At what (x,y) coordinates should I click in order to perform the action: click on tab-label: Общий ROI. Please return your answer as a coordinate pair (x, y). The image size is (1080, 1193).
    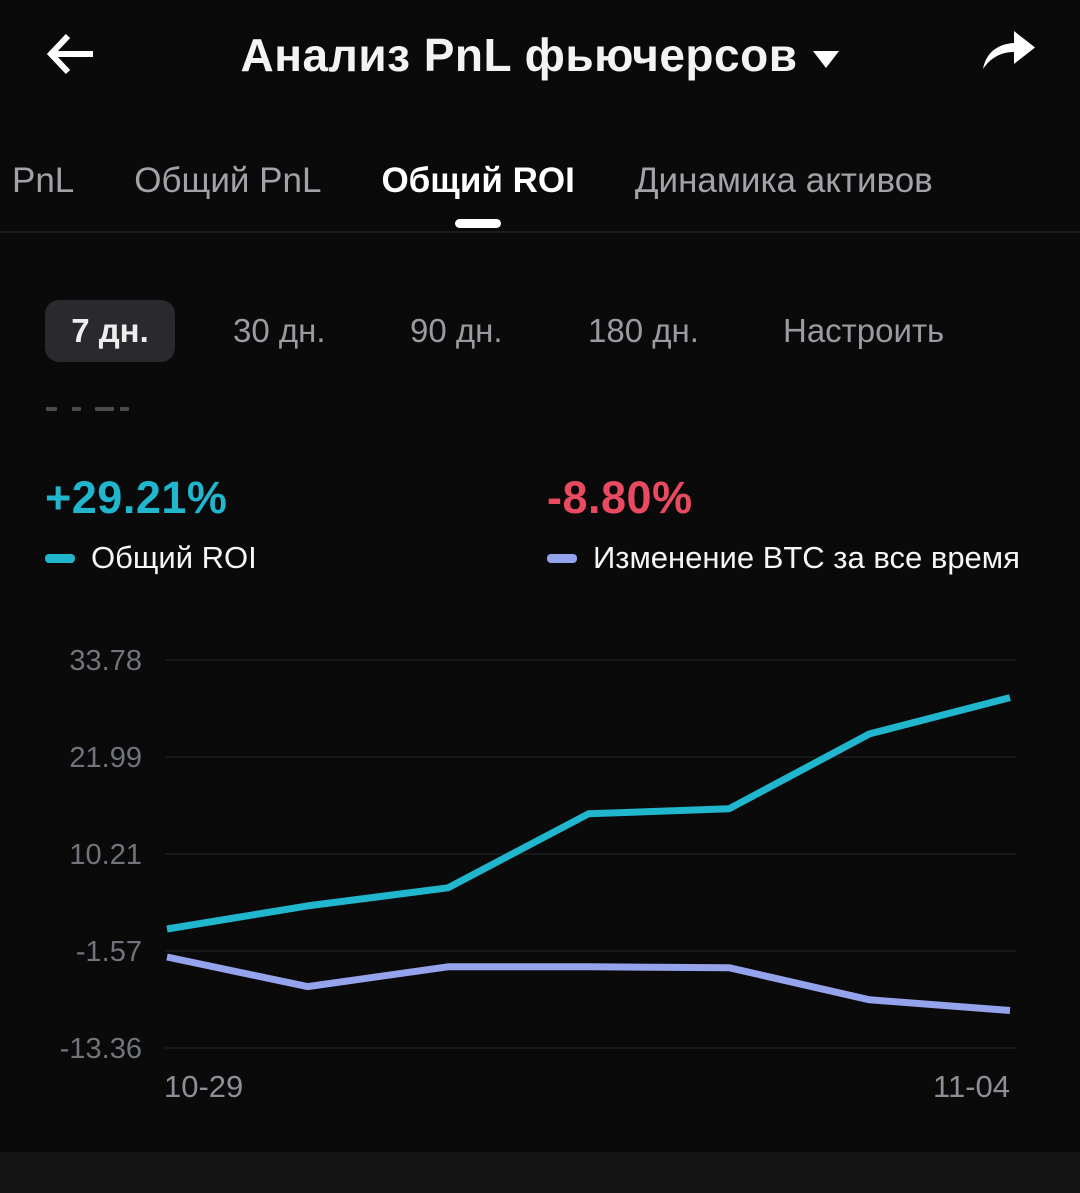
    Looking at the image, I should click on (478, 180).